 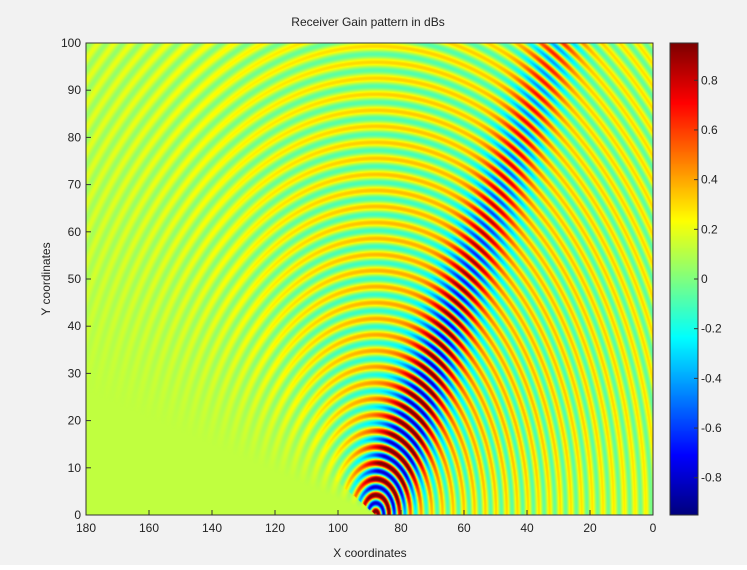 What do you see at coordinates (527, 528) in the screenshot?
I see `x-tick-label: 40` at bounding box center [527, 528].